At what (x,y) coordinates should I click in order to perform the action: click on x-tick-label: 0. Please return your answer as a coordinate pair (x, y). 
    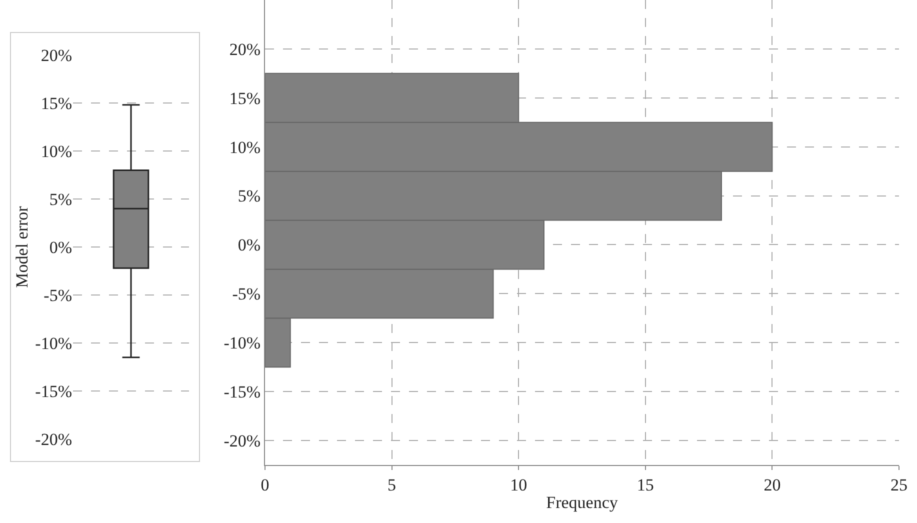
    Looking at the image, I should click on (265, 484).